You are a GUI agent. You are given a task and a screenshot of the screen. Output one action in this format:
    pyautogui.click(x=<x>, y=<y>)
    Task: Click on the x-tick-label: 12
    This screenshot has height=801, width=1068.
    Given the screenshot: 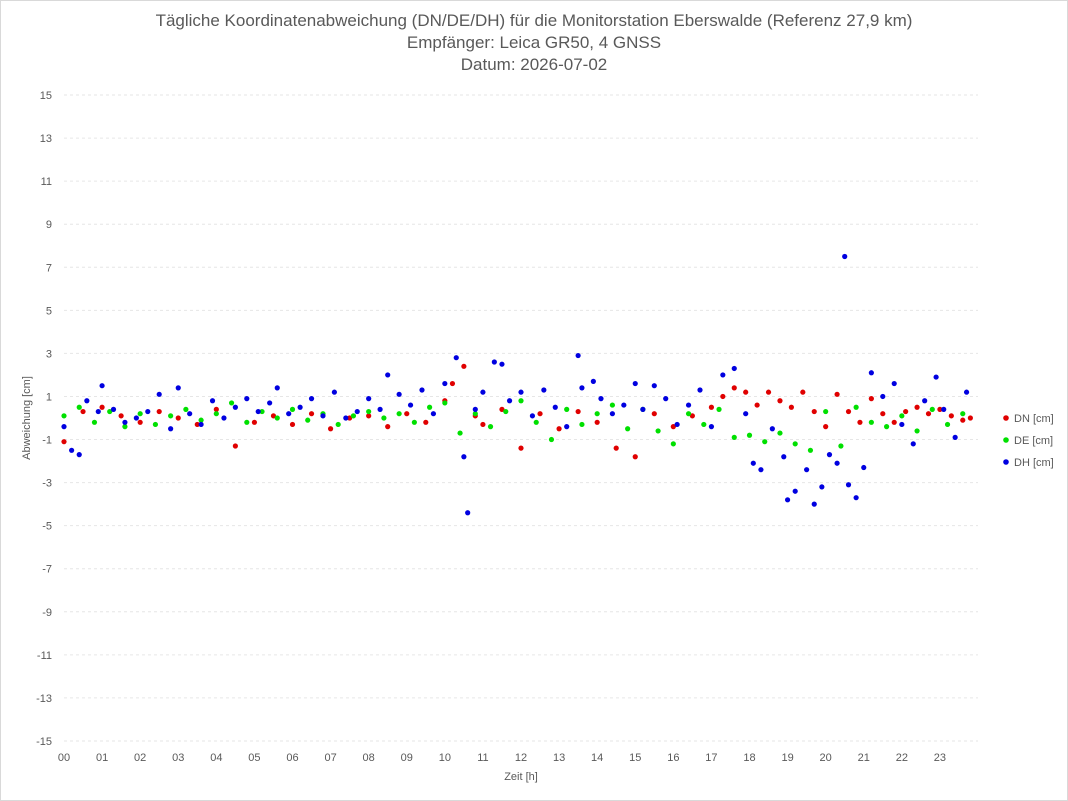 What is the action you would take?
    pyautogui.click(x=521, y=758)
    